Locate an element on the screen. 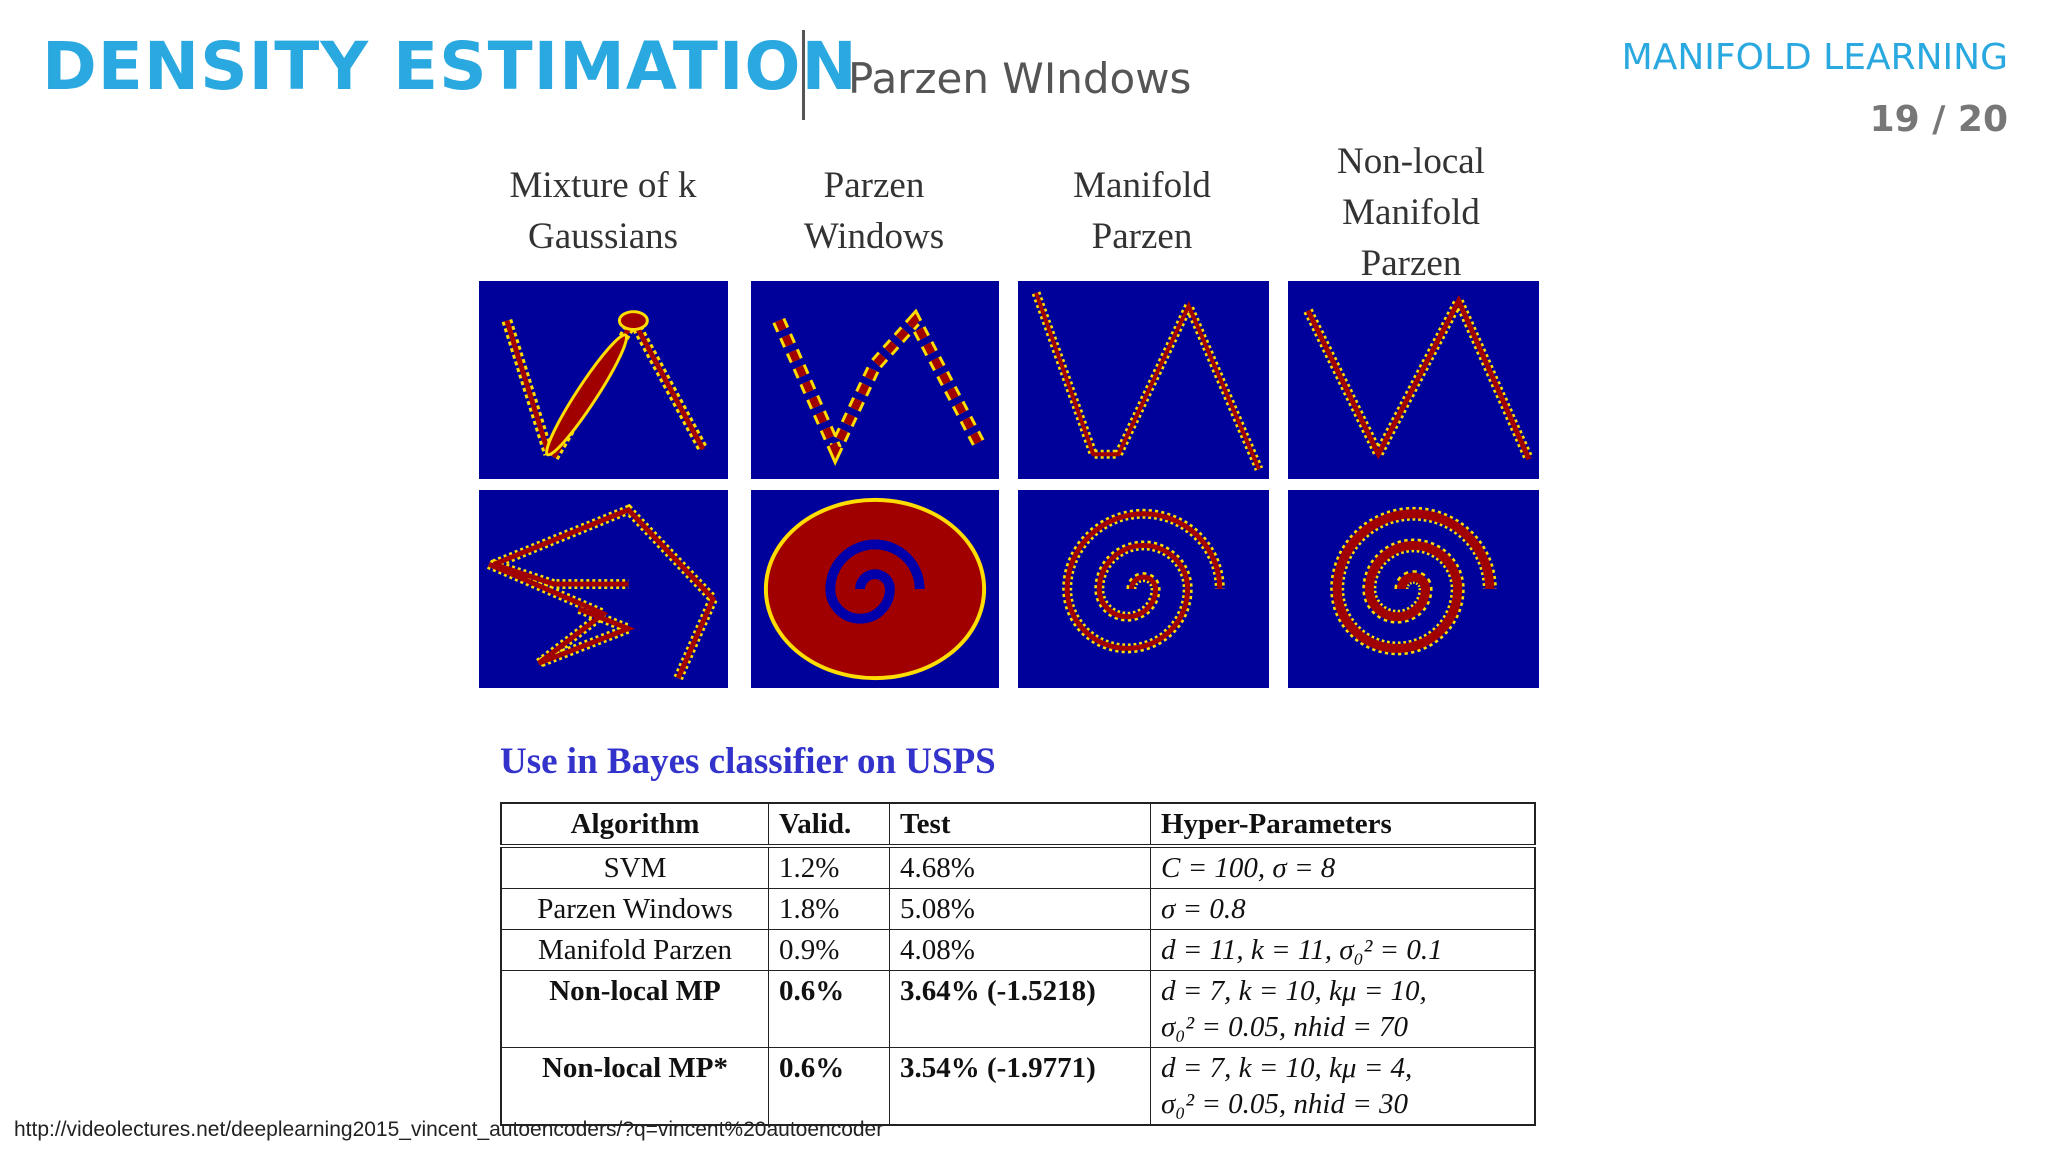  header-valid: Valid. is located at coordinates (829, 825).